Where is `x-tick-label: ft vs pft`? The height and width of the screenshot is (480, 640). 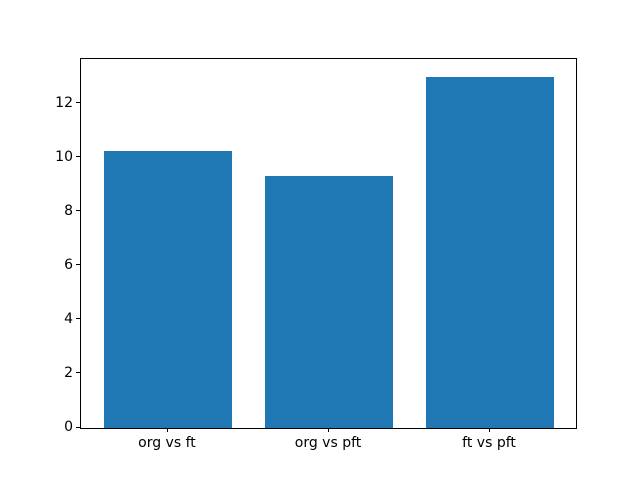
x-tick-label: ft vs pft is located at coordinates (489, 443).